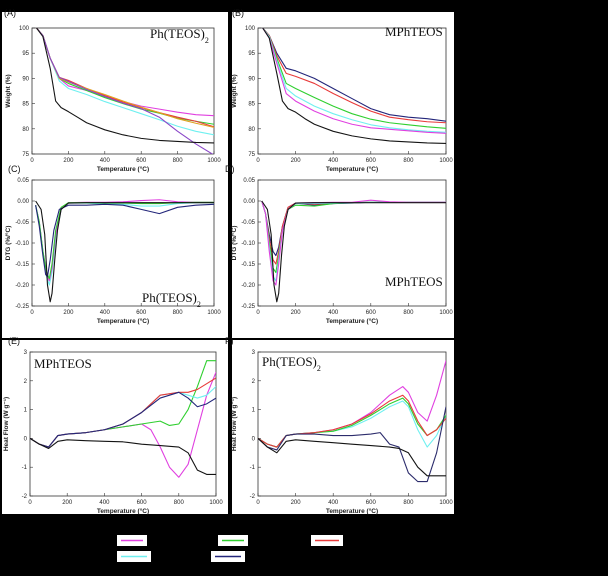 Image resolution: width=608 pixels, height=576 pixels. I want to click on y-tick-label: 0.05, so click(249, 181).